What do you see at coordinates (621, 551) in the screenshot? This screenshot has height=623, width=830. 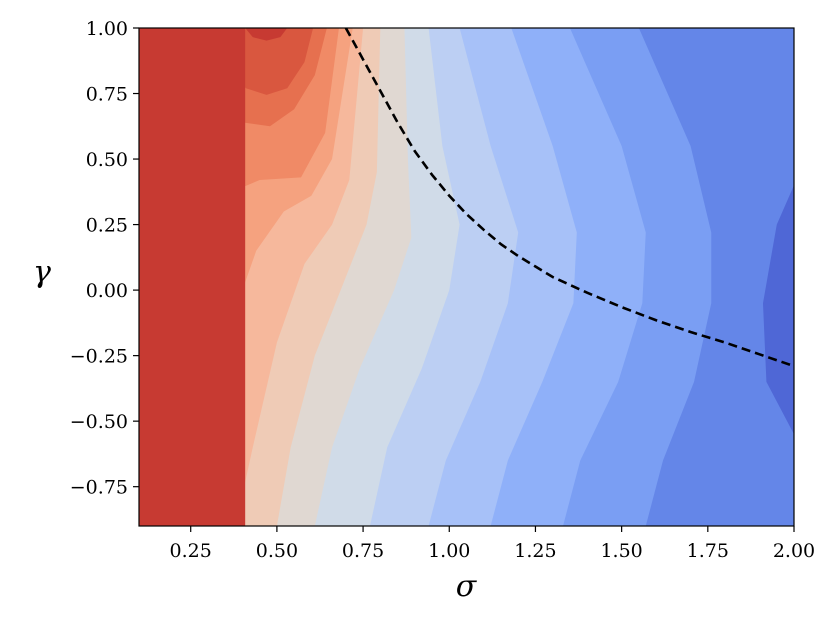 I see `x-tick-label: 1.50` at bounding box center [621, 551].